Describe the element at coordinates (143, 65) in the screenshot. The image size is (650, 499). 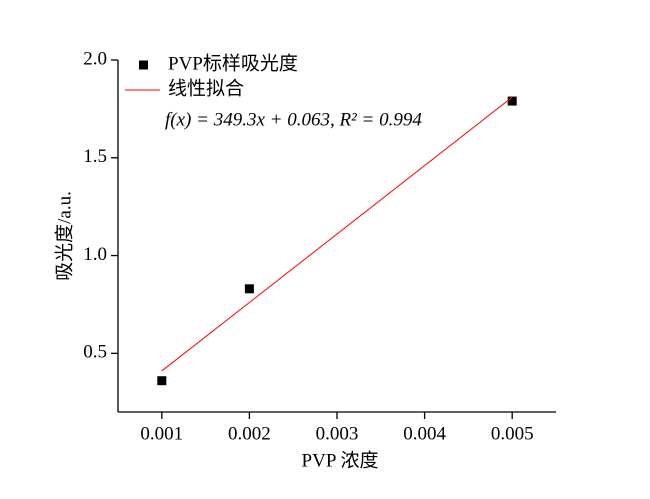
I see `legend-marker` at that location.